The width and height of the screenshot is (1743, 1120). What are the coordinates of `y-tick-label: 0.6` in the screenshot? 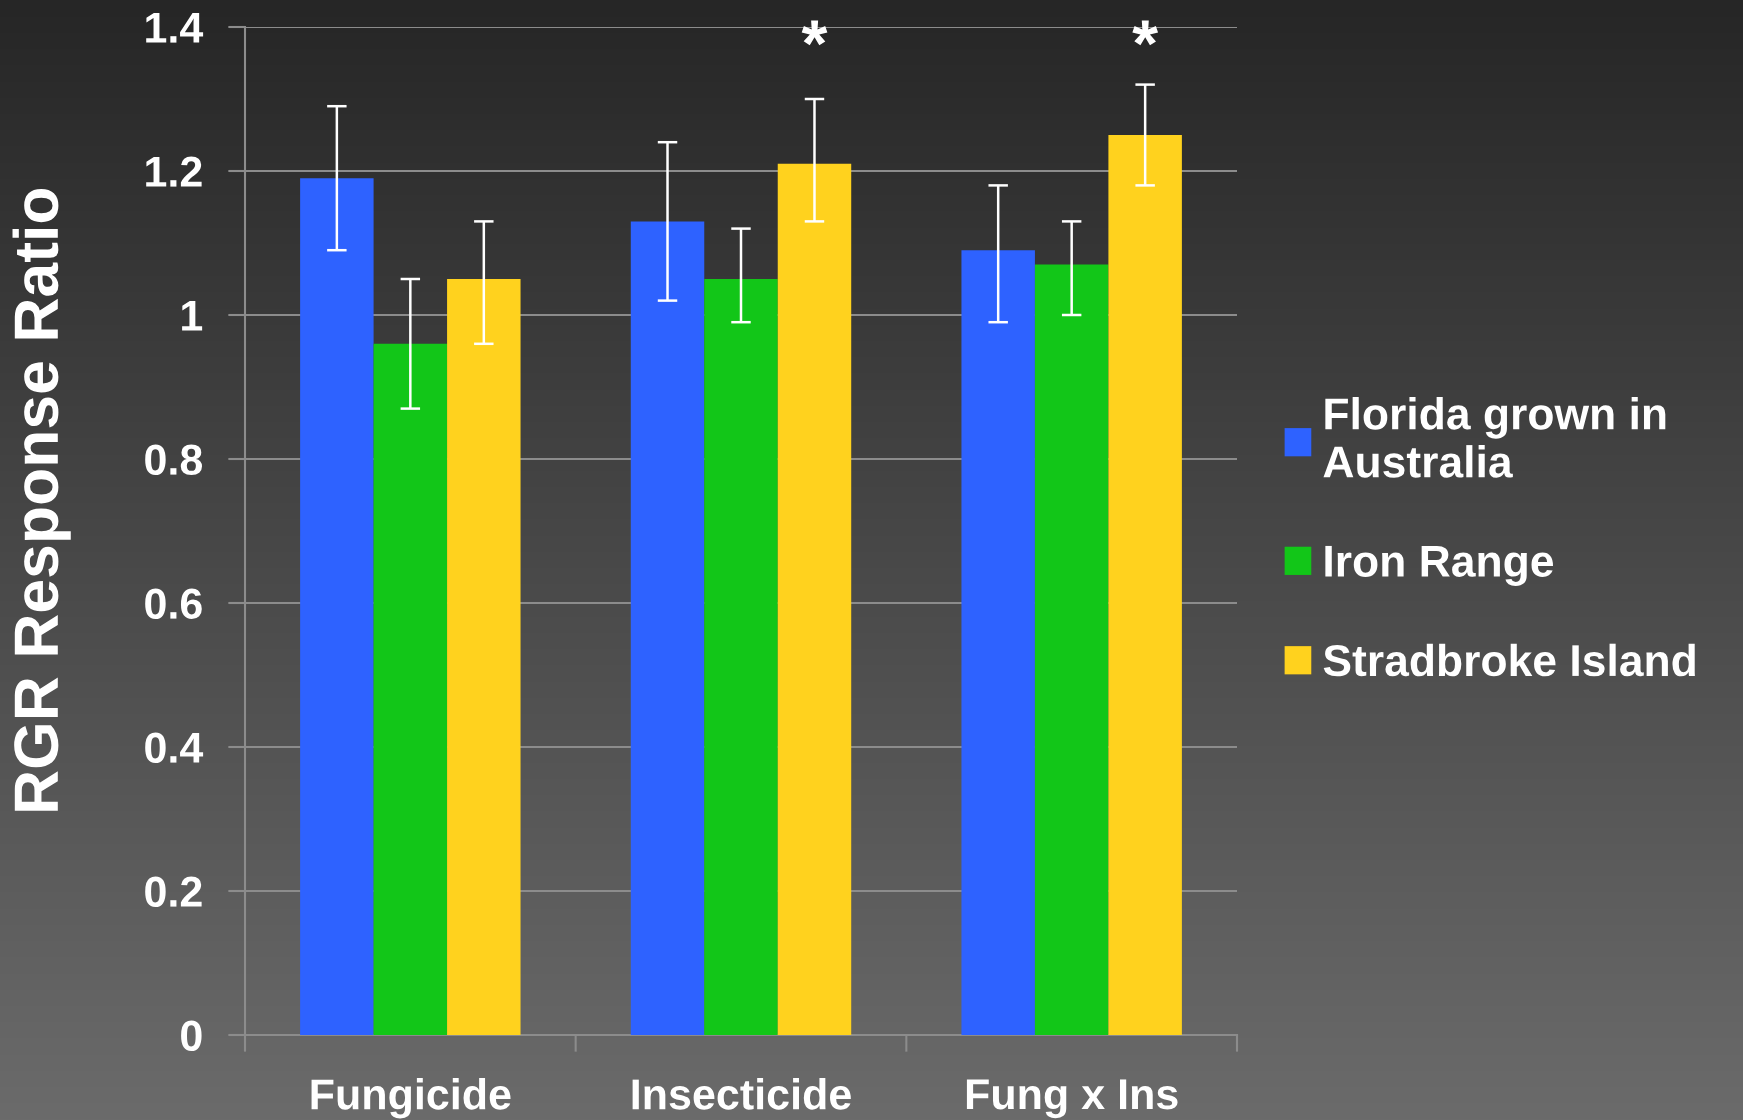 It's located at (173, 604).